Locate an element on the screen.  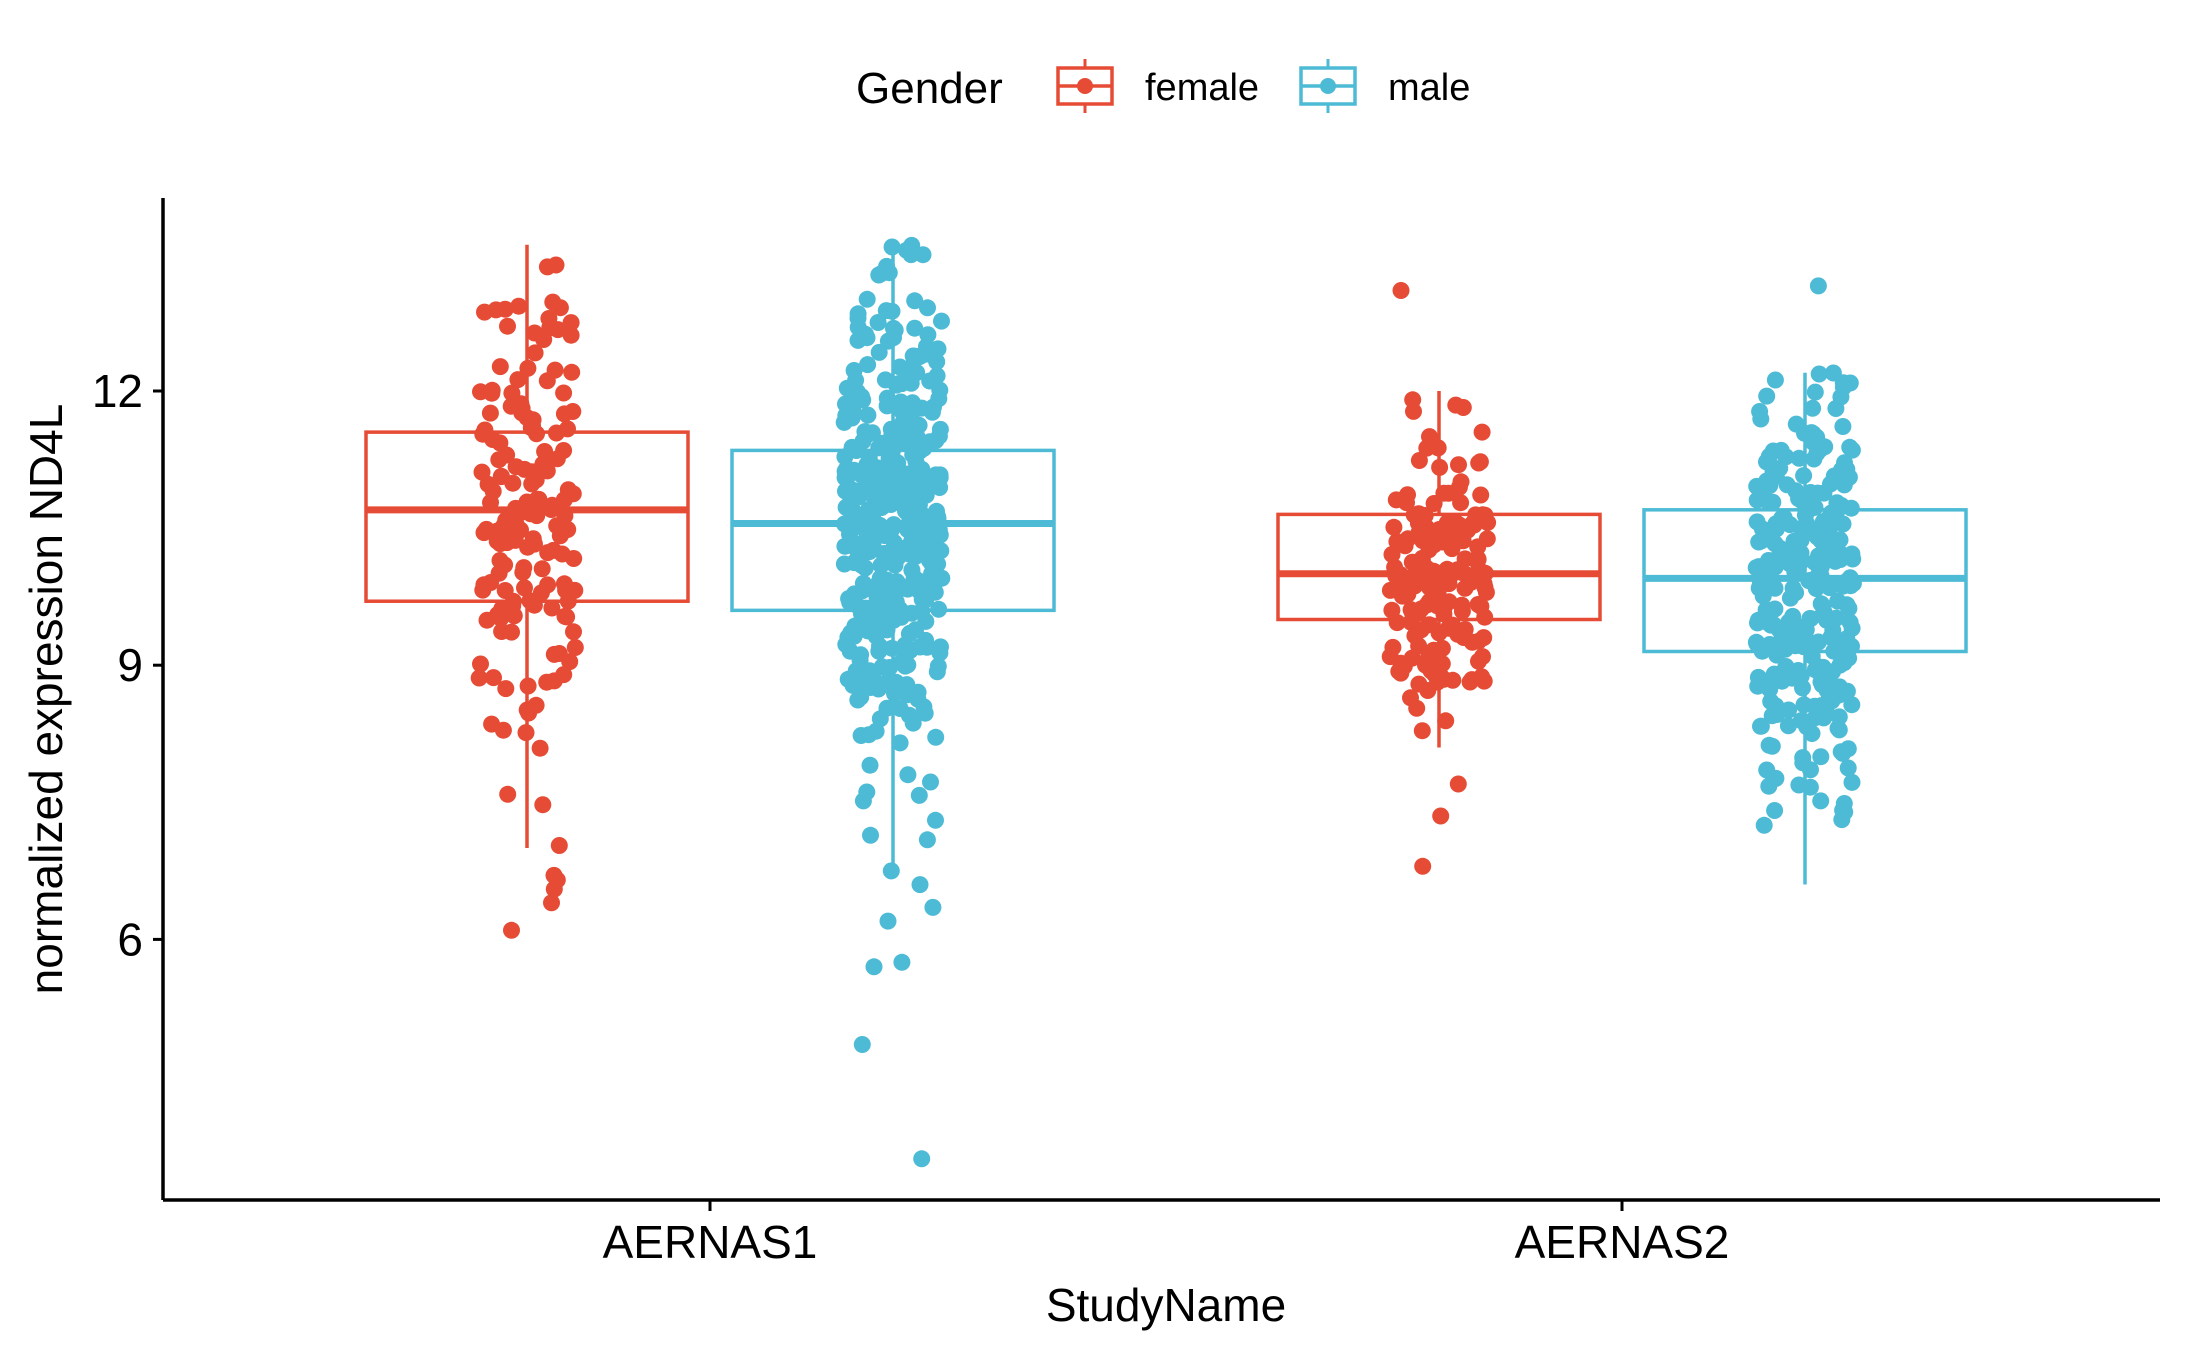
x-tick-label: AERNAS1 is located at coordinates (710, 1242).